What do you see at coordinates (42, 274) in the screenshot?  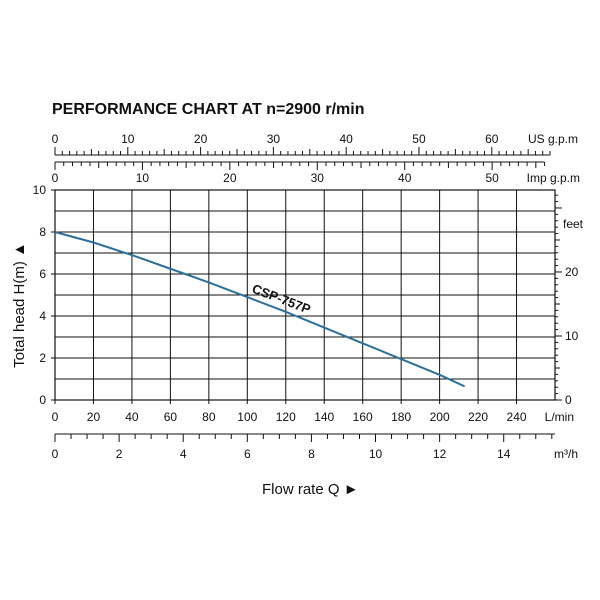 I see `y-tick-label: 6` at bounding box center [42, 274].